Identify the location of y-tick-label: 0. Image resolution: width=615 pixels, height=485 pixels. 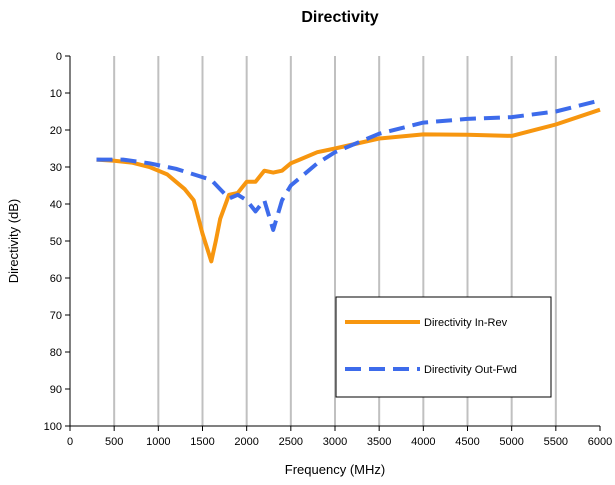
(59, 57).